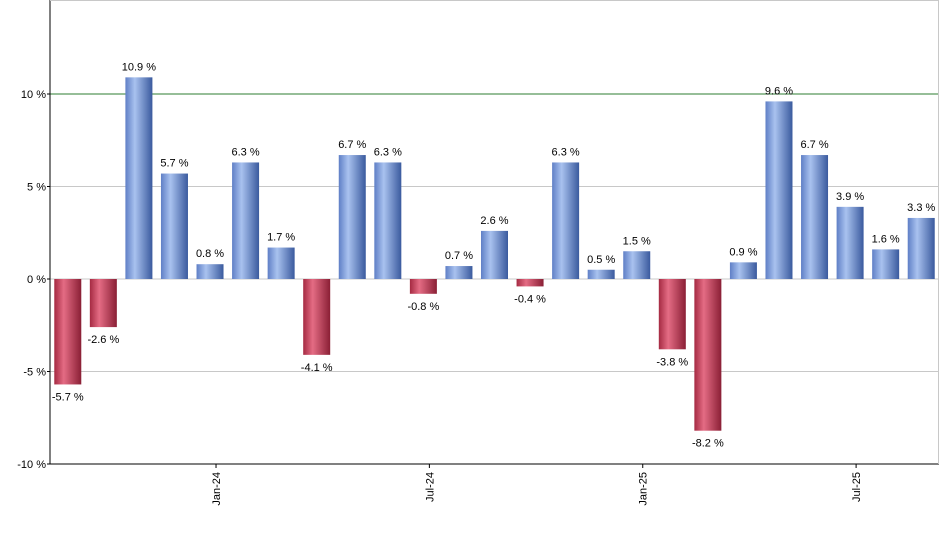 The width and height of the screenshot is (940, 550). I want to click on x-tick-label: Jul-25, so click(857, 487).